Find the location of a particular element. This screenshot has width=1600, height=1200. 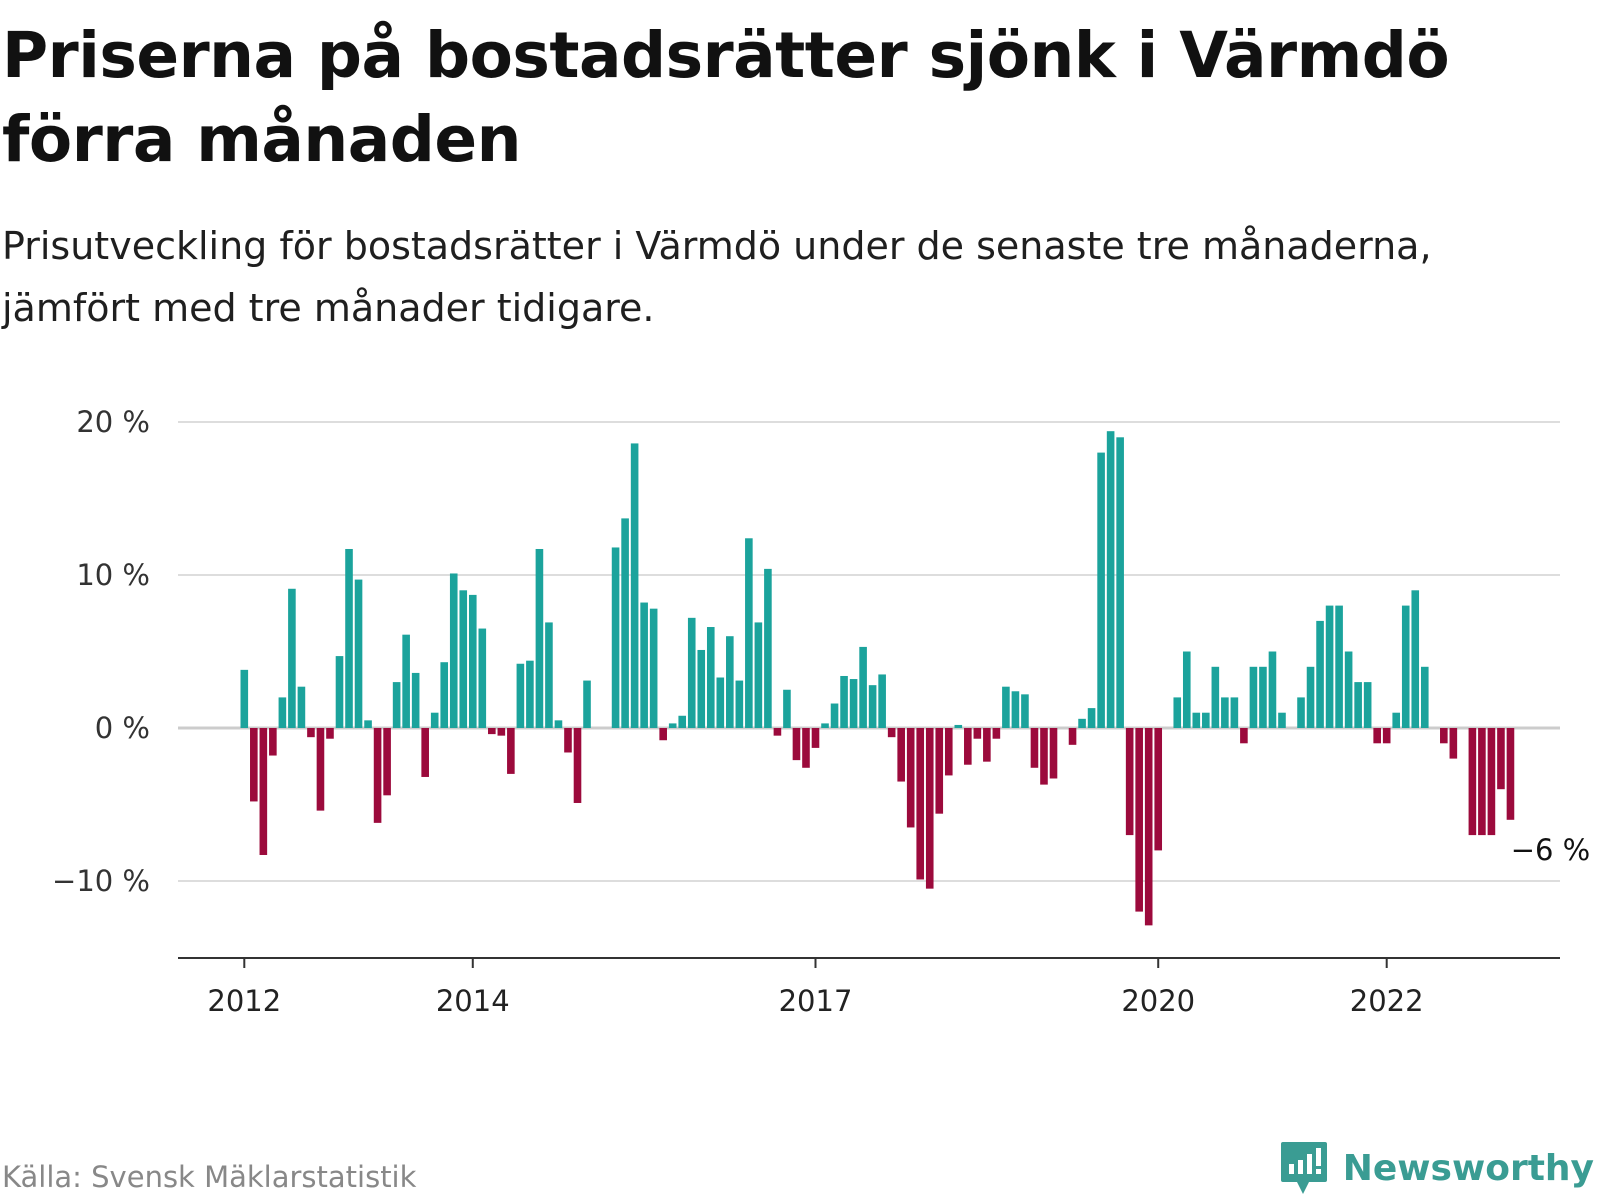

labels: −6 % is located at coordinates (1551, 850).